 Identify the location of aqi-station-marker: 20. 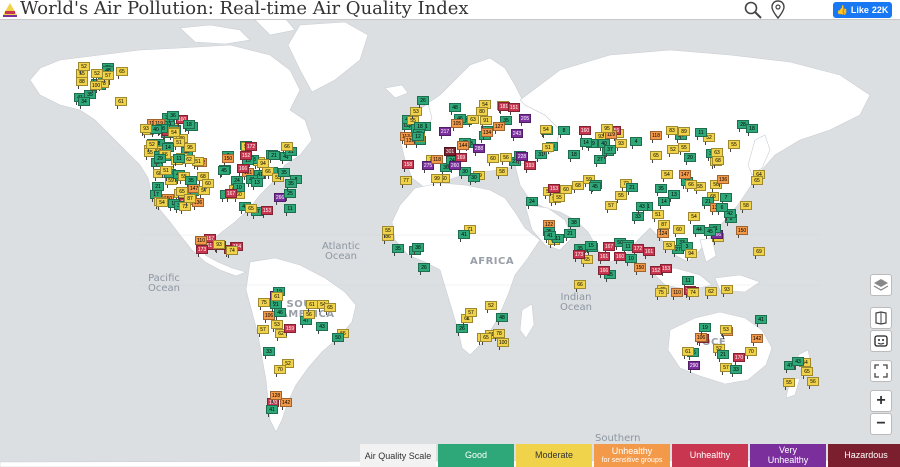
(690, 159).